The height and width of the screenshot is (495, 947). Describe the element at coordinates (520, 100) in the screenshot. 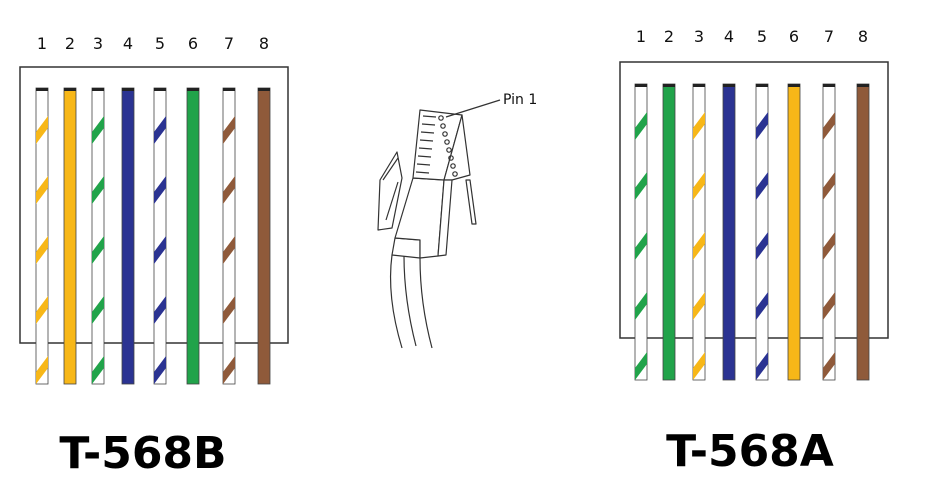

I see `pin1-label: Pin 1` at that location.